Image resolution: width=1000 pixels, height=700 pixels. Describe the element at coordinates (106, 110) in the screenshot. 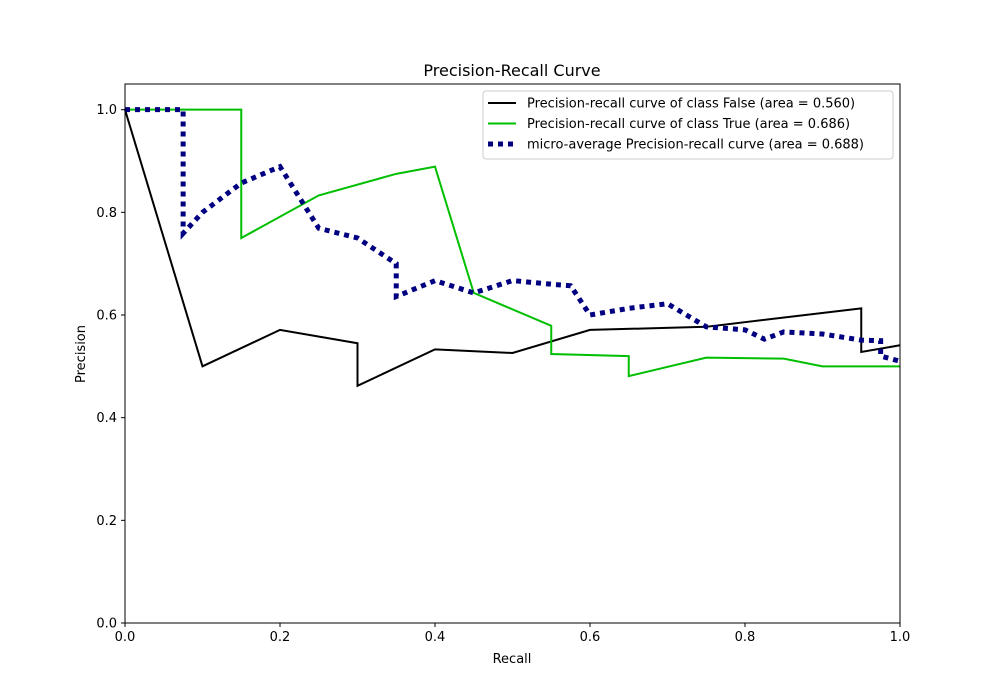

I see `y-tick-label: 1.0` at that location.